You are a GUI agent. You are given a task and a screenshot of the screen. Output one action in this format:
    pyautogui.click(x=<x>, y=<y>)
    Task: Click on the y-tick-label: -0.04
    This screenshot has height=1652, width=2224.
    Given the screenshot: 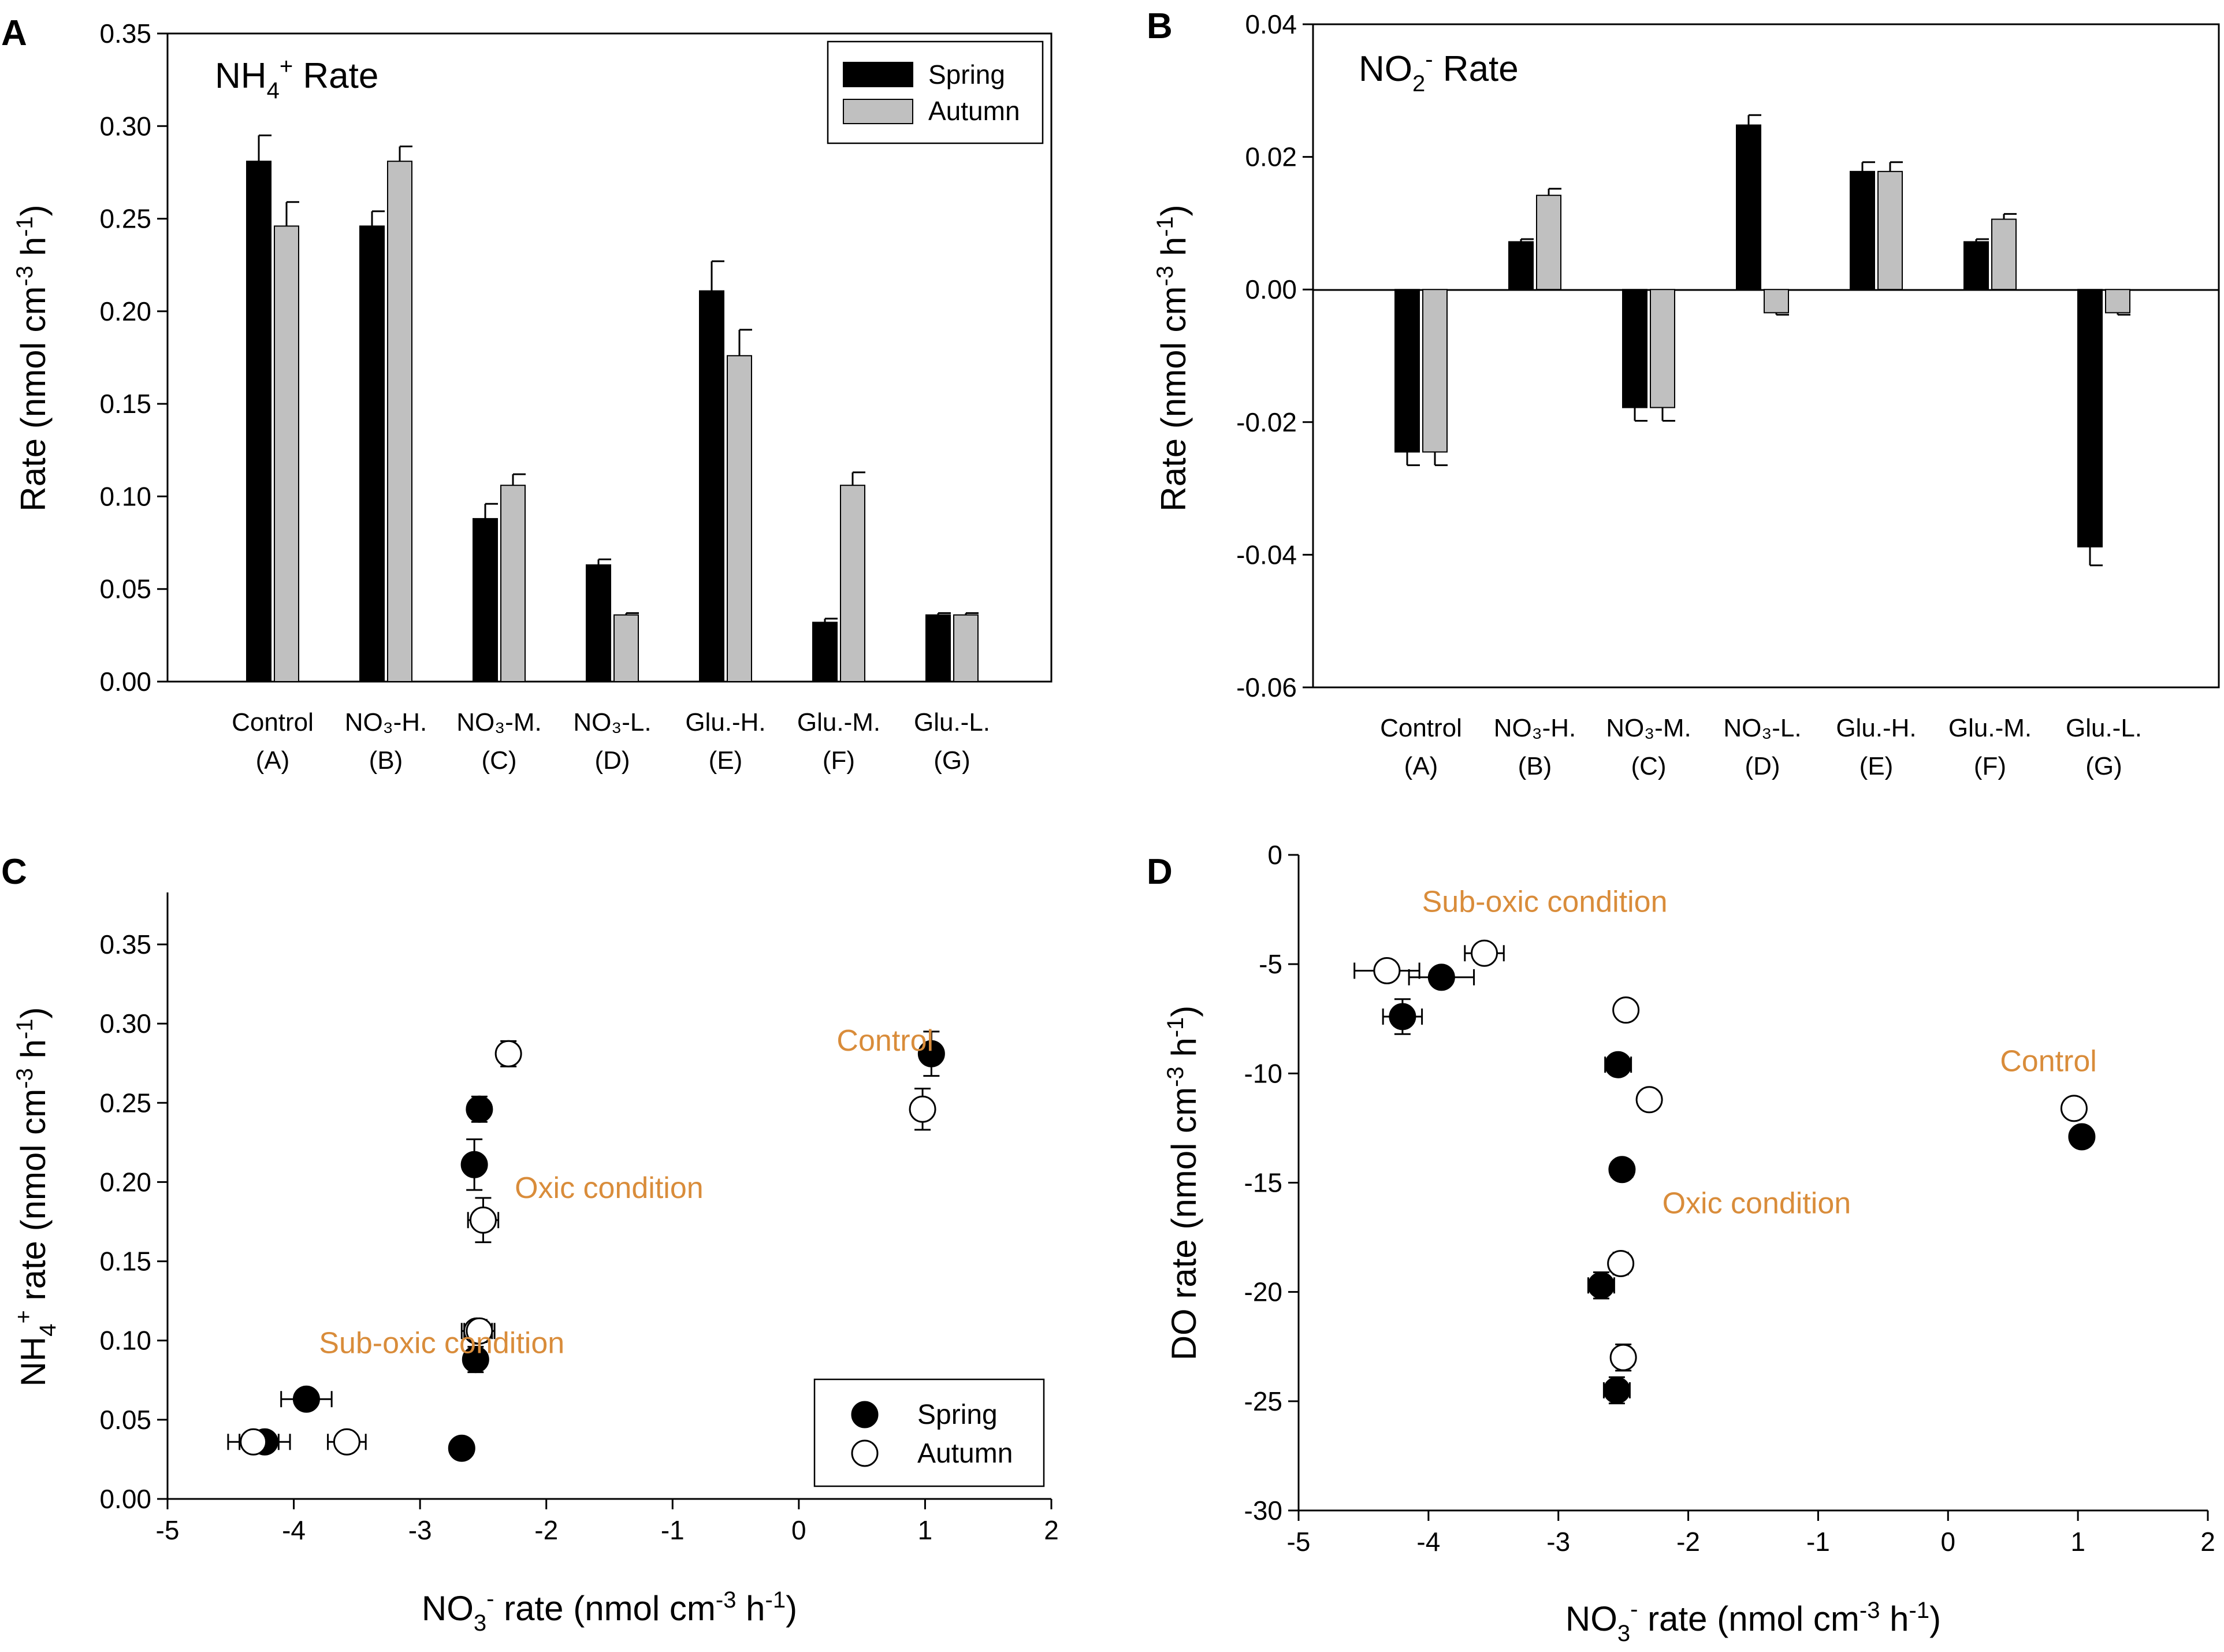 What is the action you would take?
    pyautogui.click(x=1266, y=555)
    